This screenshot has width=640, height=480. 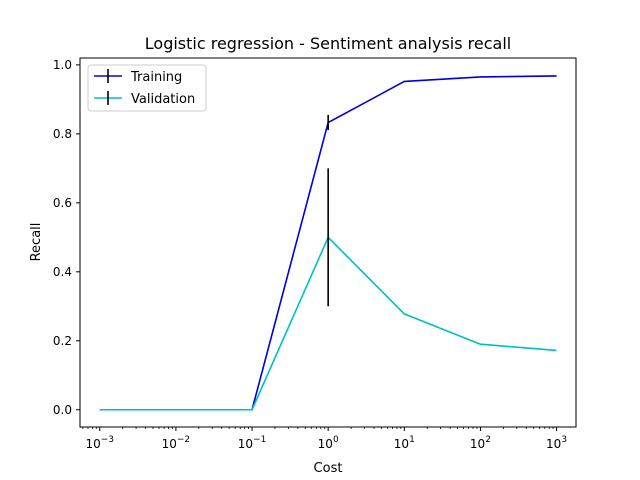 What do you see at coordinates (176, 443) in the screenshot?
I see `x-tick-label: 10⁻²` at bounding box center [176, 443].